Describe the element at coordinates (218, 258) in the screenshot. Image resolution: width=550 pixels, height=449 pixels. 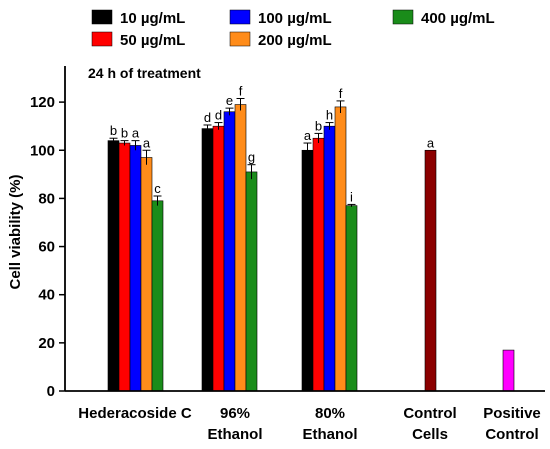
I see `bar-g1-b1` at that location.